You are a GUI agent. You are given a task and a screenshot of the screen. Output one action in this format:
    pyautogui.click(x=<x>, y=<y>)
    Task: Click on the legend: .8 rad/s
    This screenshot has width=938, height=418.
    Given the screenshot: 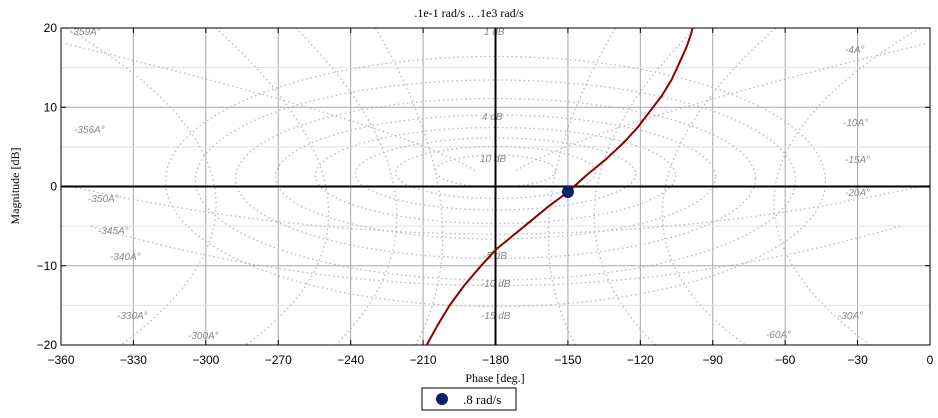 What is the action you would take?
    pyautogui.click(x=469, y=399)
    